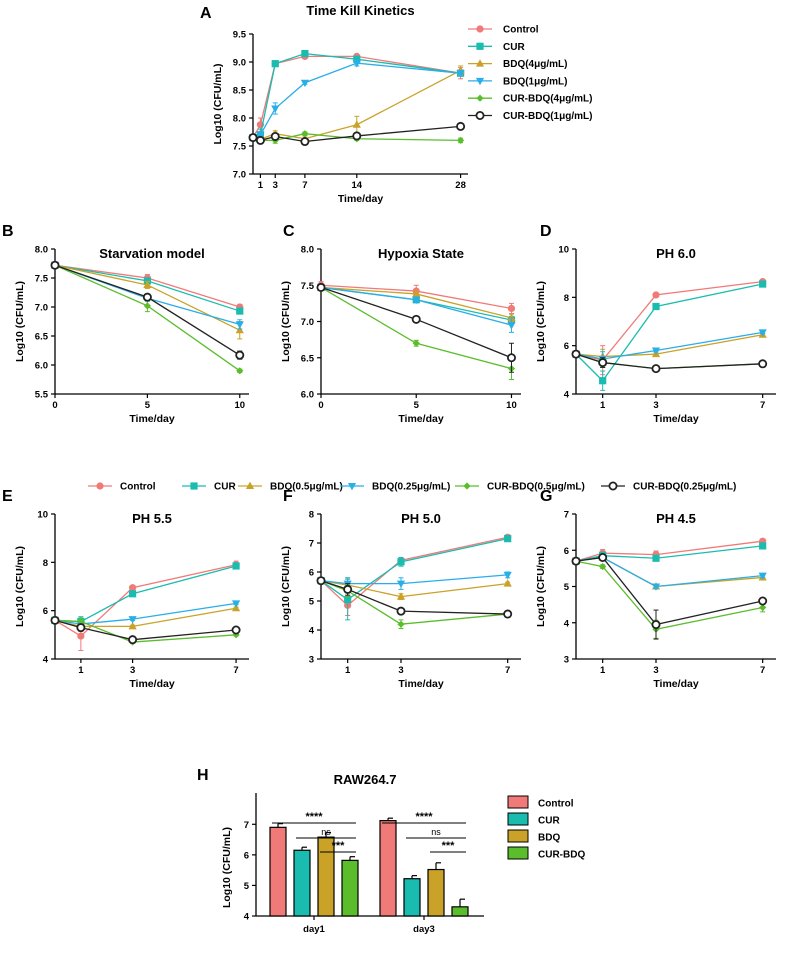  I want to click on bar-bdq-day3, so click(436, 892).